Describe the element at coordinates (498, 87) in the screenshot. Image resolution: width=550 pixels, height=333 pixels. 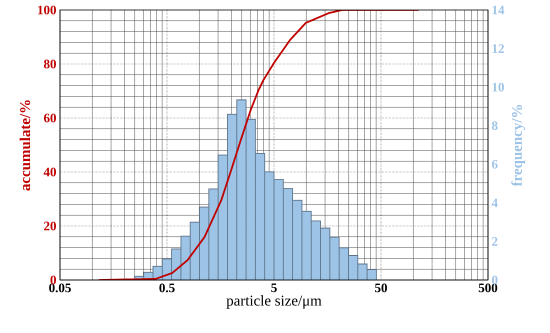
I see `y2-tick-label: 10` at that location.